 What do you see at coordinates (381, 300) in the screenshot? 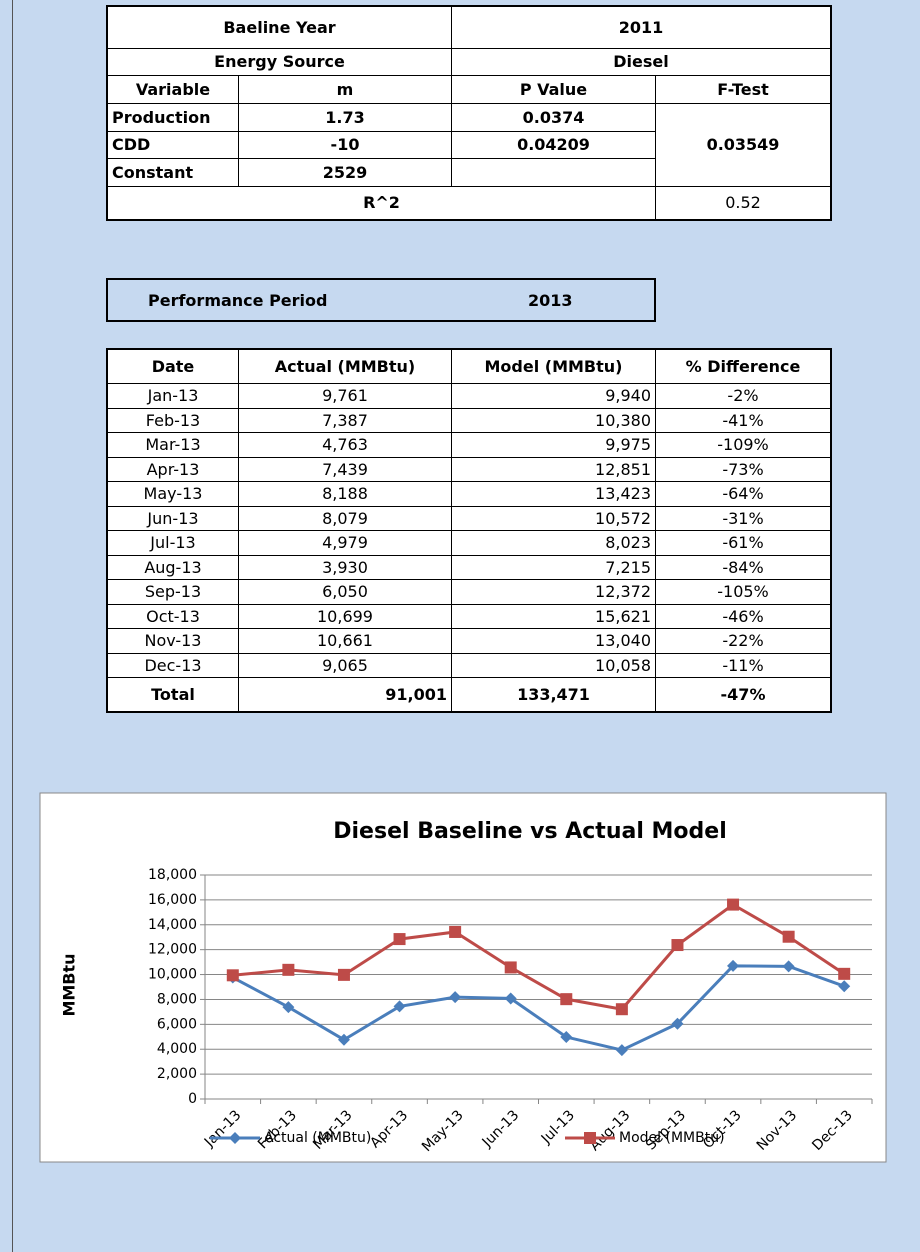
I see `performance-period: Performance Period 2013` at bounding box center [381, 300].